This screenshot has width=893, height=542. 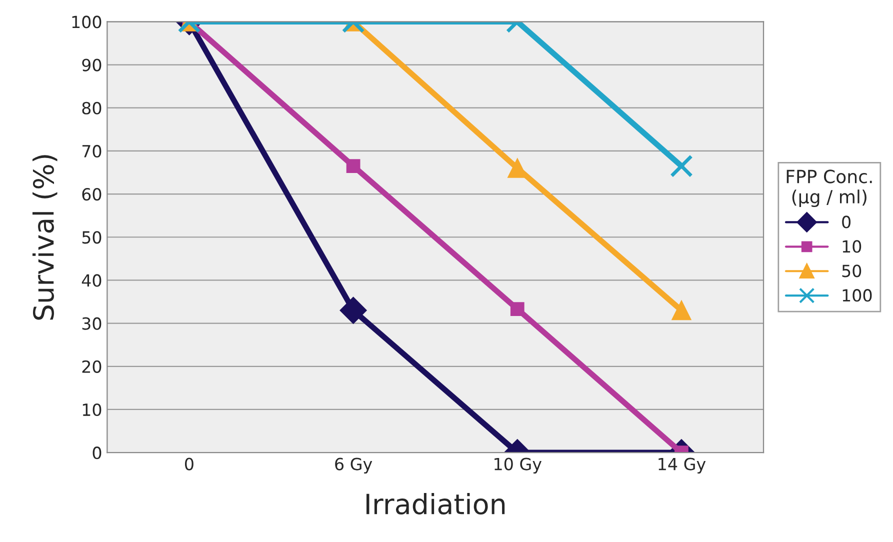 What do you see at coordinates (846, 222) in the screenshot?
I see `legend-label: 0` at bounding box center [846, 222].